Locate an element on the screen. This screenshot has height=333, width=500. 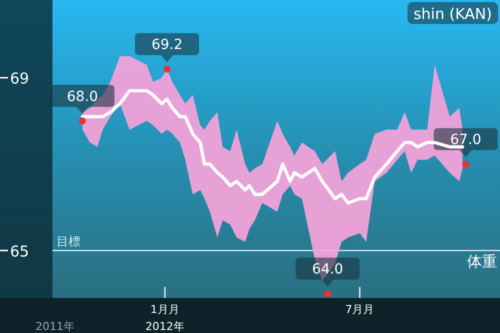
chart-title: shin (KAN) is located at coordinates (452, 14).